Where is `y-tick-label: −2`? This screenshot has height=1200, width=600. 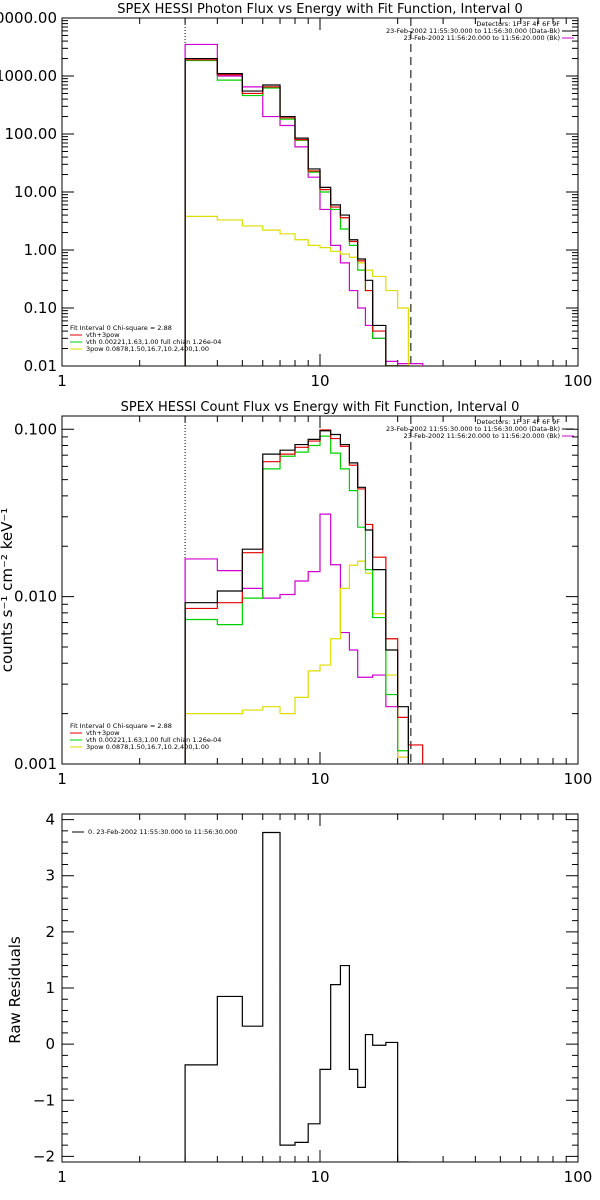 y-tick-label: −2 is located at coordinates (44, 1156).